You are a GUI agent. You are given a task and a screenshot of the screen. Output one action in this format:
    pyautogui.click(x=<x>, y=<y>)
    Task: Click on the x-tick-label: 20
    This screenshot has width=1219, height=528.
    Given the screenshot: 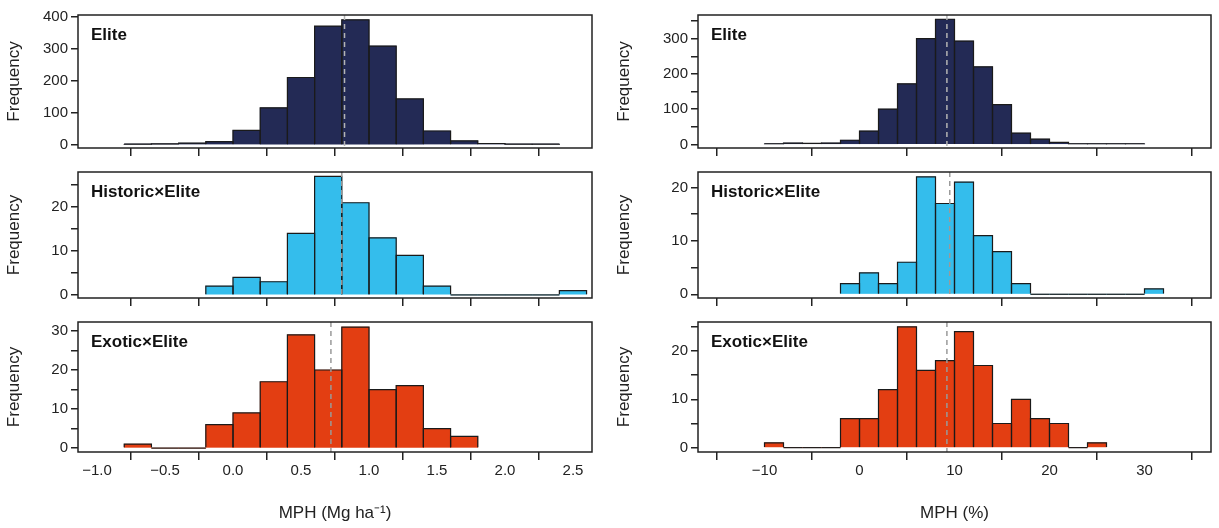 What is the action you would take?
    pyautogui.click(x=1049, y=470)
    